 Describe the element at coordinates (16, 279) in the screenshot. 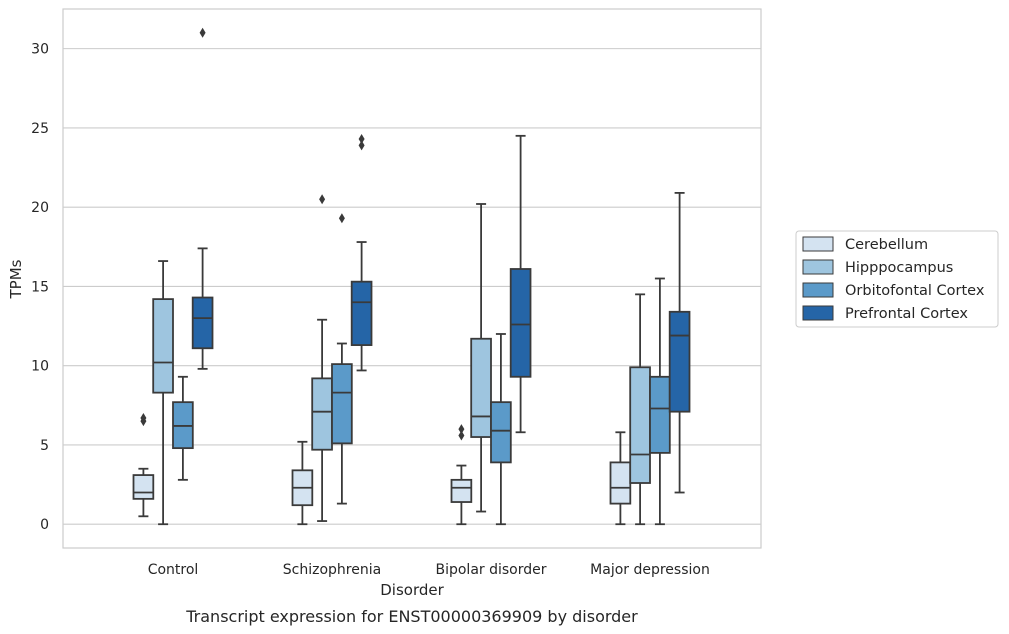

I see `y-axis-title: TPMs` at that location.